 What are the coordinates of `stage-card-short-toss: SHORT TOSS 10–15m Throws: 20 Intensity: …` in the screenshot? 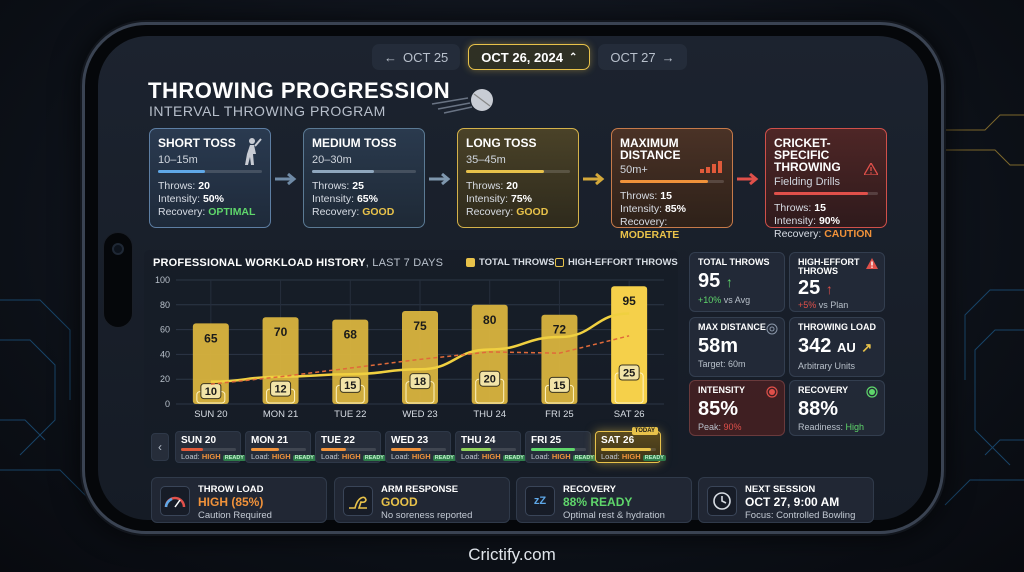 It's located at (210, 178).